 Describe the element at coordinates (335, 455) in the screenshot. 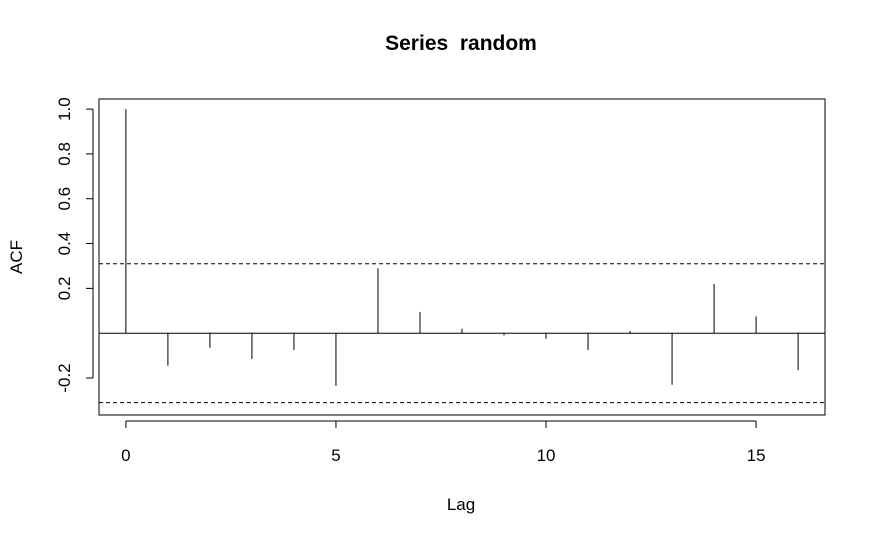

I see `x-tick-label: 5` at that location.